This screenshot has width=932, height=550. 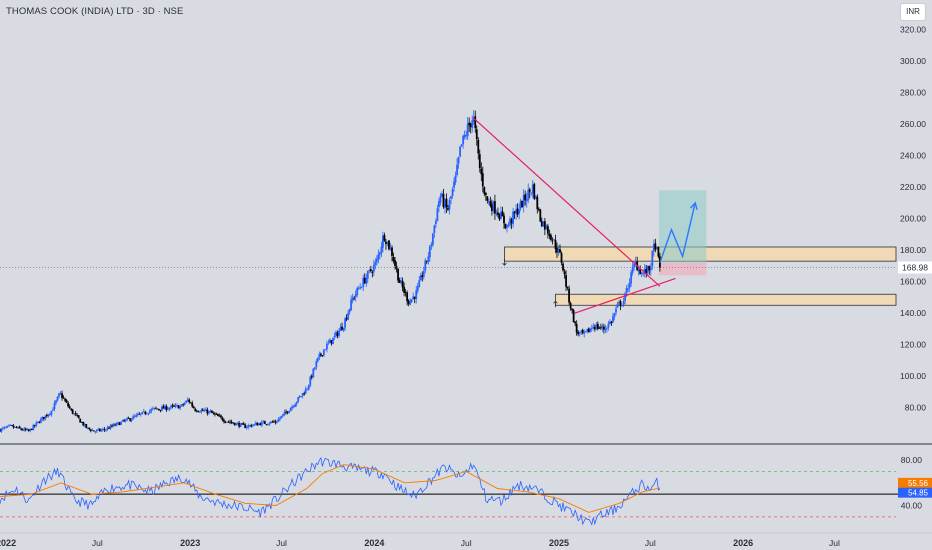 What do you see at coordinates (913, 156) in the screenshot?
I see `price-tick-label: 240.00` at bounding box center [913, 156].